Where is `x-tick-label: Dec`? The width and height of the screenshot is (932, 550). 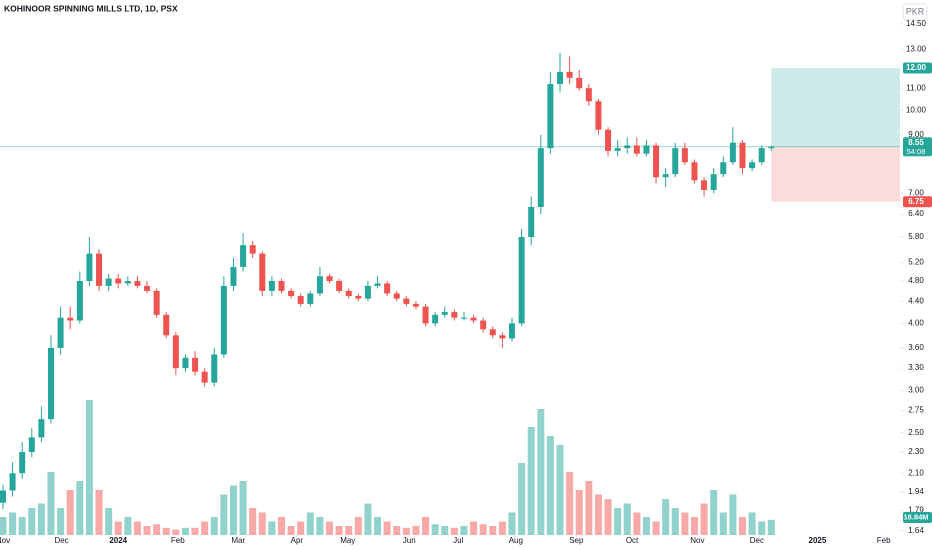
x-tick-label: Dec is located at coordinates (757, 540).